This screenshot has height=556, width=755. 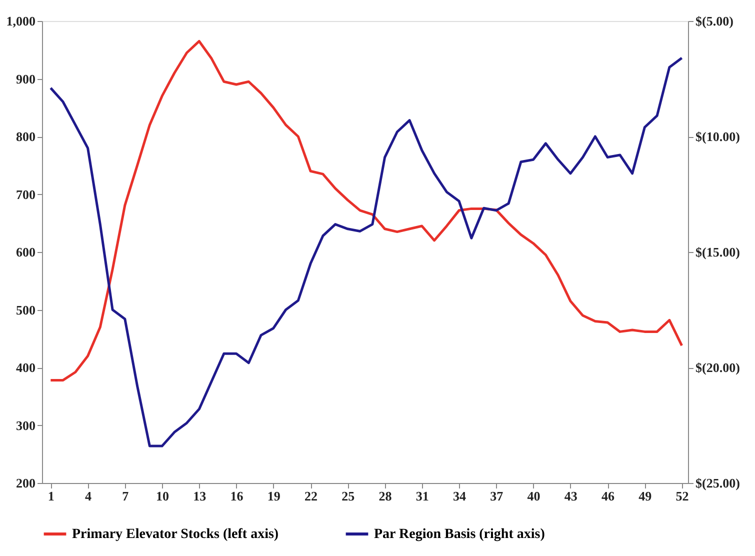 I want to click on x-tick-label: 25, so click(x=349, y=496).